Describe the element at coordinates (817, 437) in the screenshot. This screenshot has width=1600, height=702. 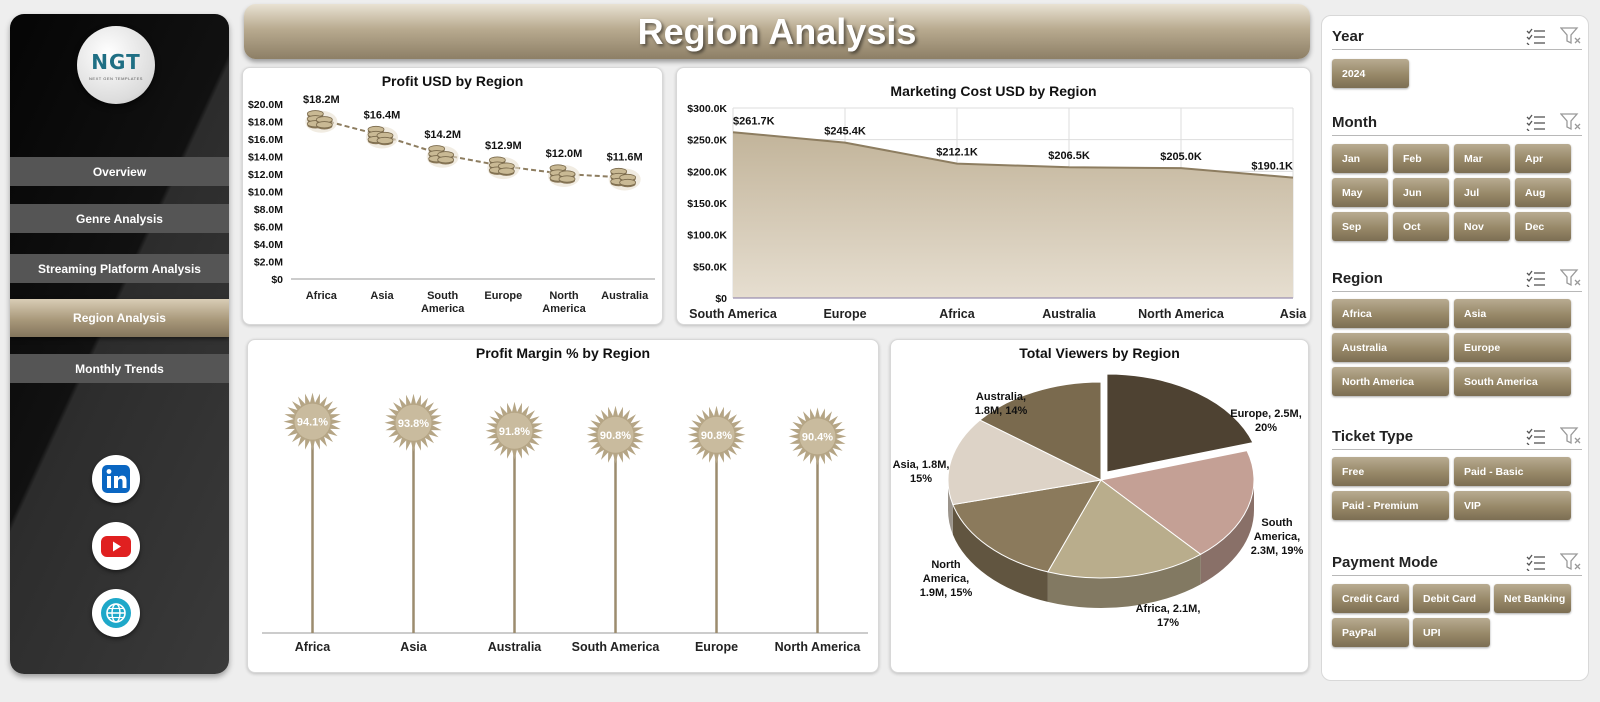
I see `data-label: 90.4%` at that location.